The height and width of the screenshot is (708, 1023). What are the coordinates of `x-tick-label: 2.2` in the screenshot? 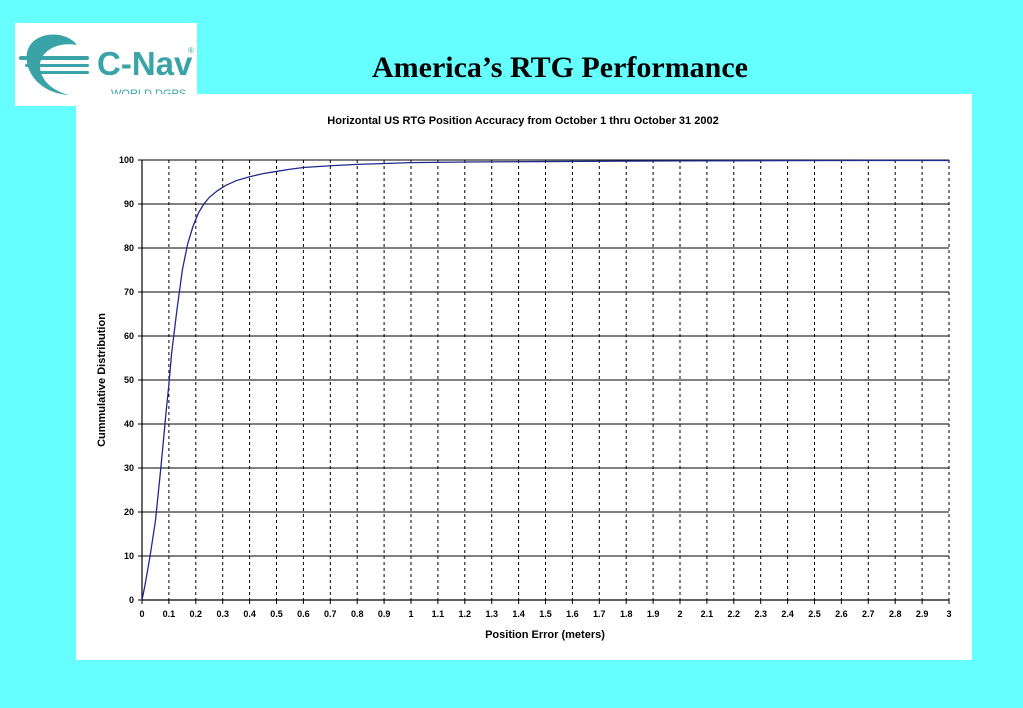 It's located at (734, 614).